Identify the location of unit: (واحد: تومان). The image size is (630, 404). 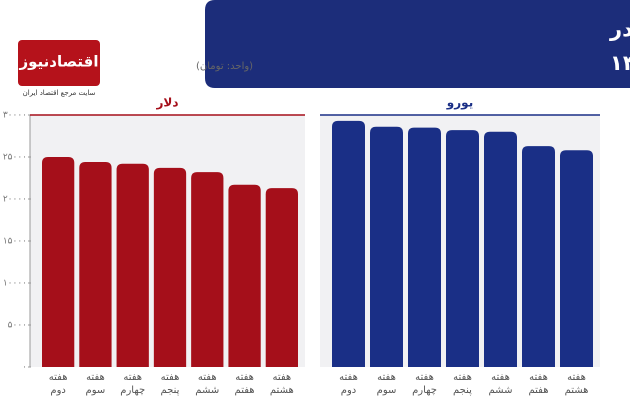
(224, 66).